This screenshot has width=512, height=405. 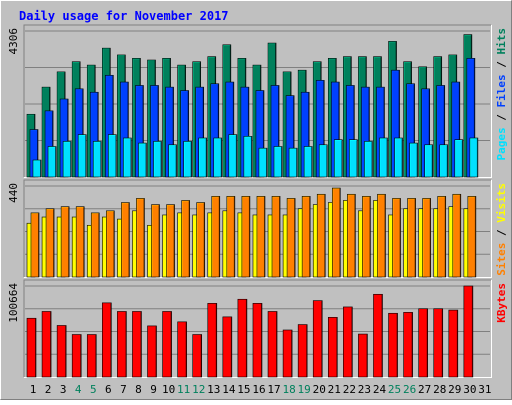 What do you see at coordinates (394, 389) in the screenshot?
I see `day-label-25: 25` at bounding box center [394, 389].